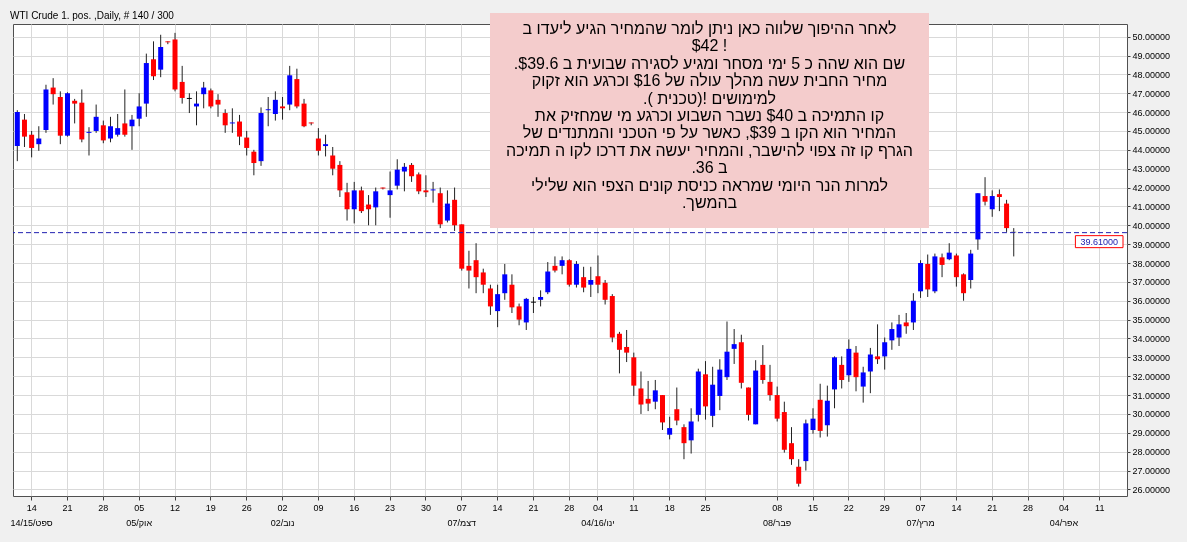 The height and width of the screenshot is (542, 1187). I want to click on y-tick-label: 33.00000, so click(1151, 357).